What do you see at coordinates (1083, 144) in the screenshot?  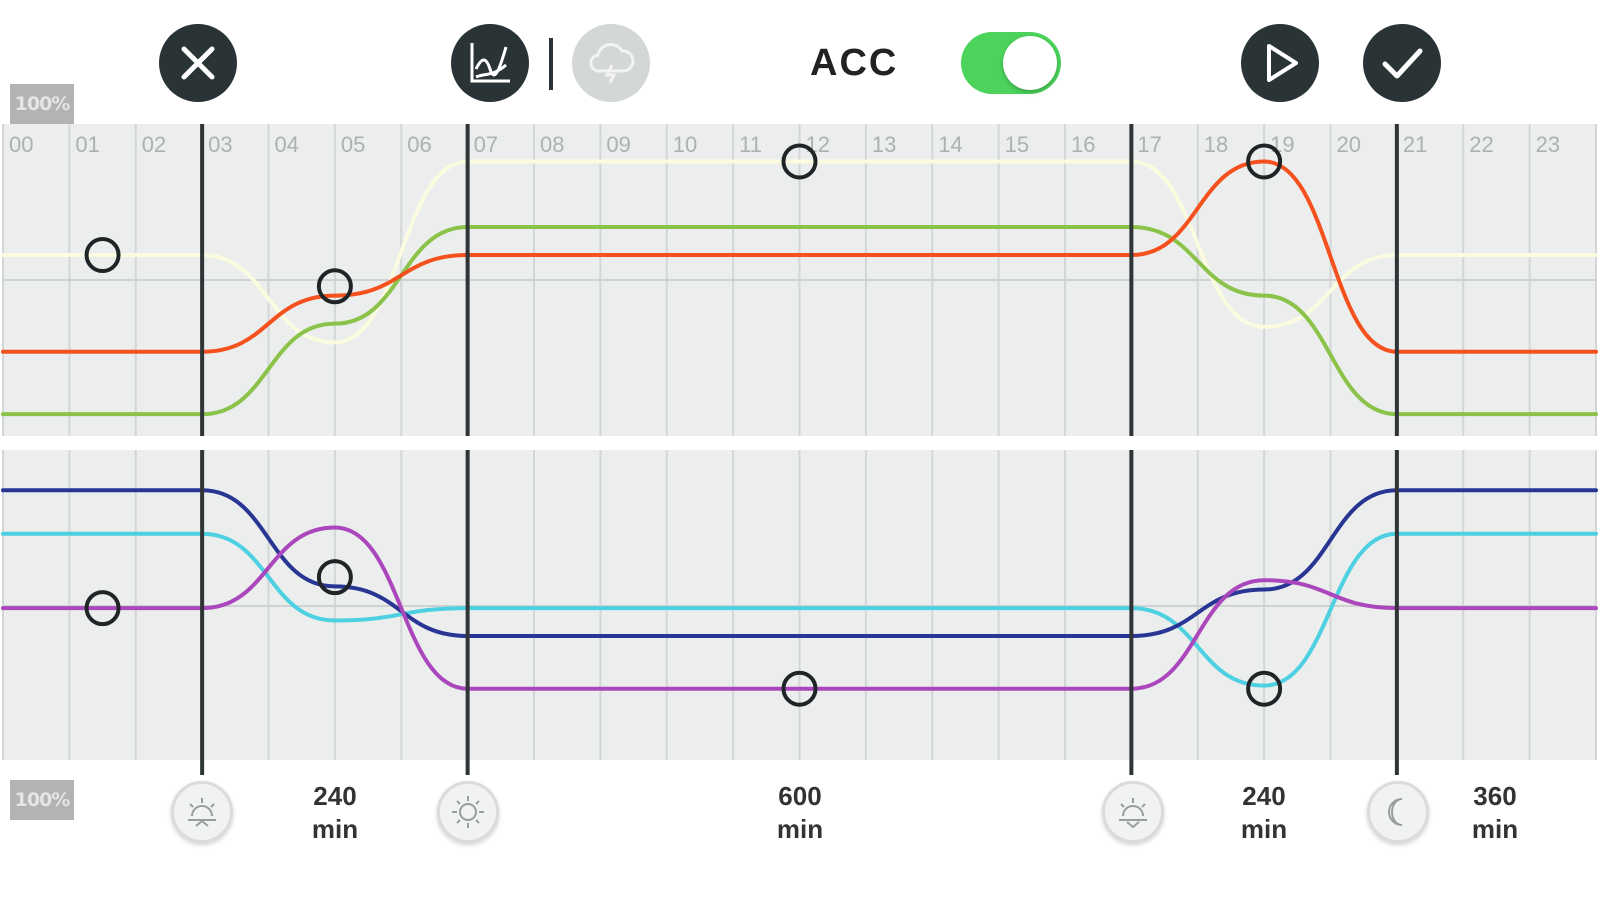 I see `hour-tick-label: 16` at bounding box center [1083, 144].